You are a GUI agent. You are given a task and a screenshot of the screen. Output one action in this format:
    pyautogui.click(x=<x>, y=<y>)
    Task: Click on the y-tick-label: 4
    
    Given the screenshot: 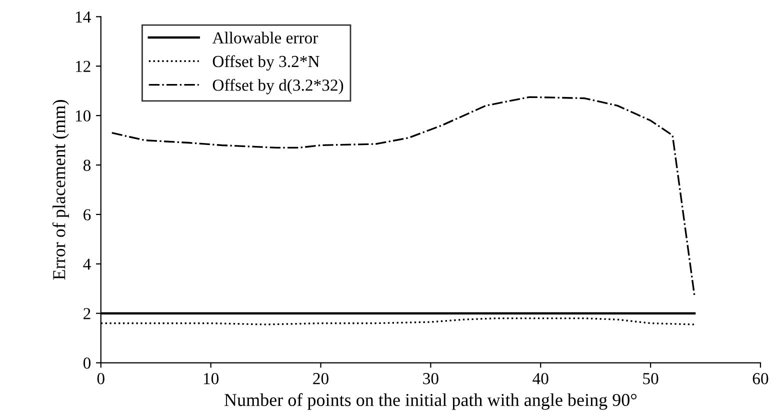 What is the action you would take?
    pyautogui.click(x=87, y=264)
    